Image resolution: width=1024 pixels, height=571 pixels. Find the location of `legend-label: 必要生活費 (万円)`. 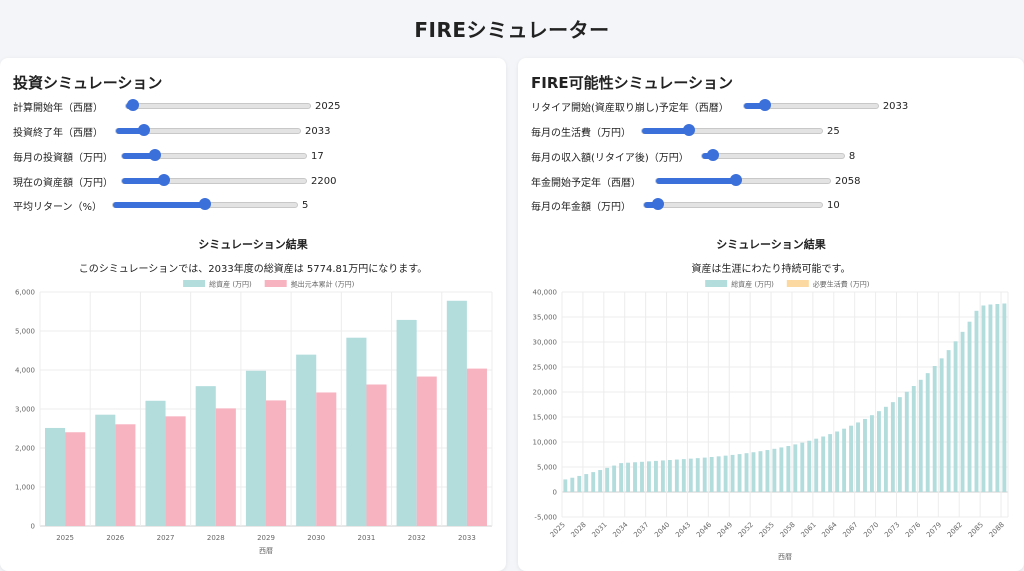

legend-label: 必要生活費 (万円) is located at coordinates (841, 284).